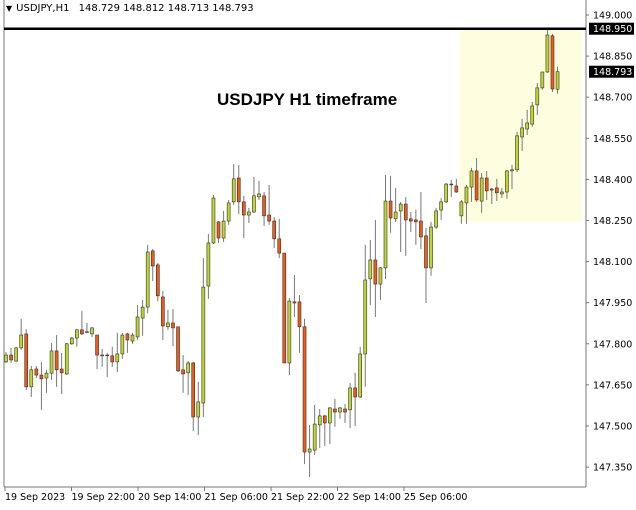 The height and width of the screenshot is (510, 636). What do you see at coordinates (369, 497) in the screenshot?
I see `x-tick-label: 22 Sep 14:00` at bounding box center [369, 497].